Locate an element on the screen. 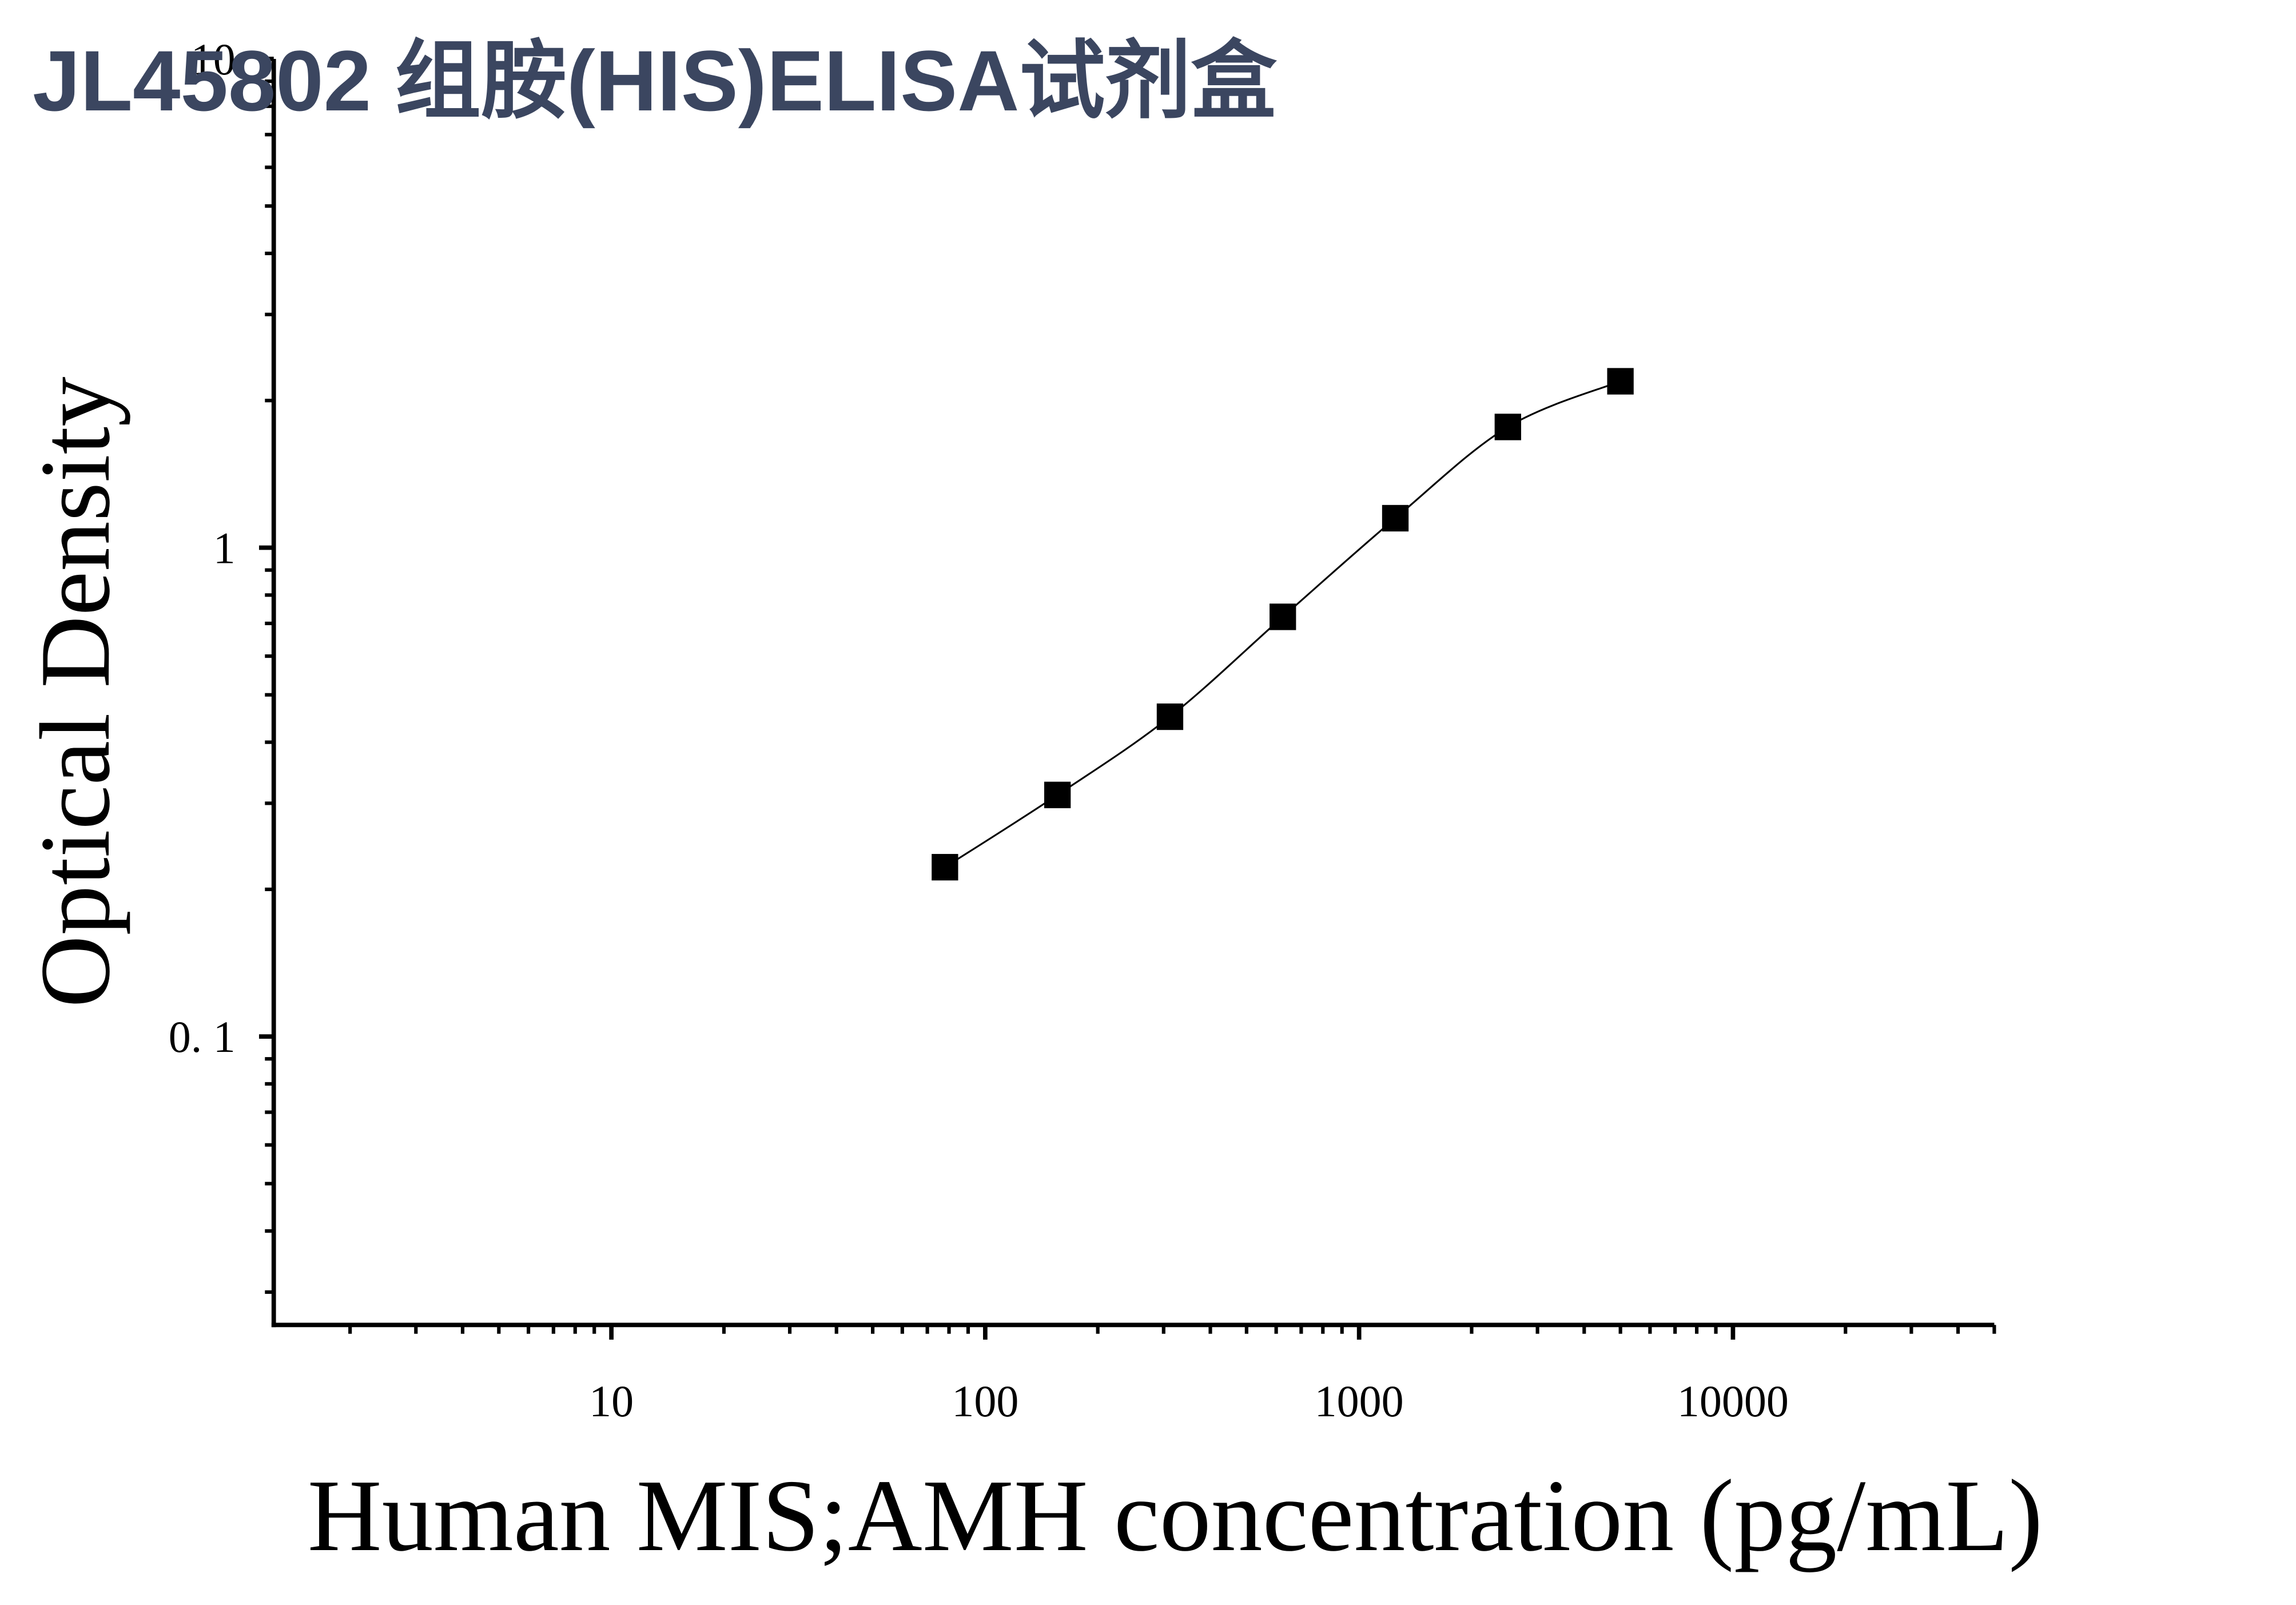  chart-title: JL45802 组胺(HIS)ELISA试剂盒 is located at coordinates (655, 81).